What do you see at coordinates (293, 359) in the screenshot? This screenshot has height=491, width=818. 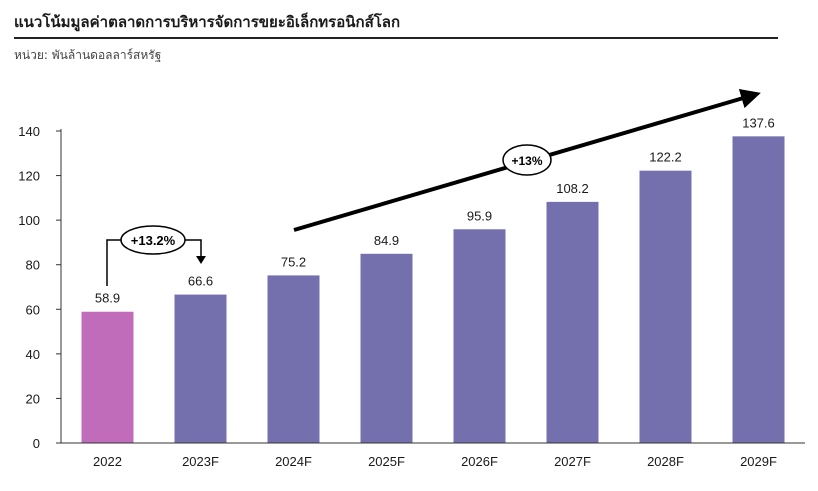 I see `bar-2024f` at bounding box center [293, 359].